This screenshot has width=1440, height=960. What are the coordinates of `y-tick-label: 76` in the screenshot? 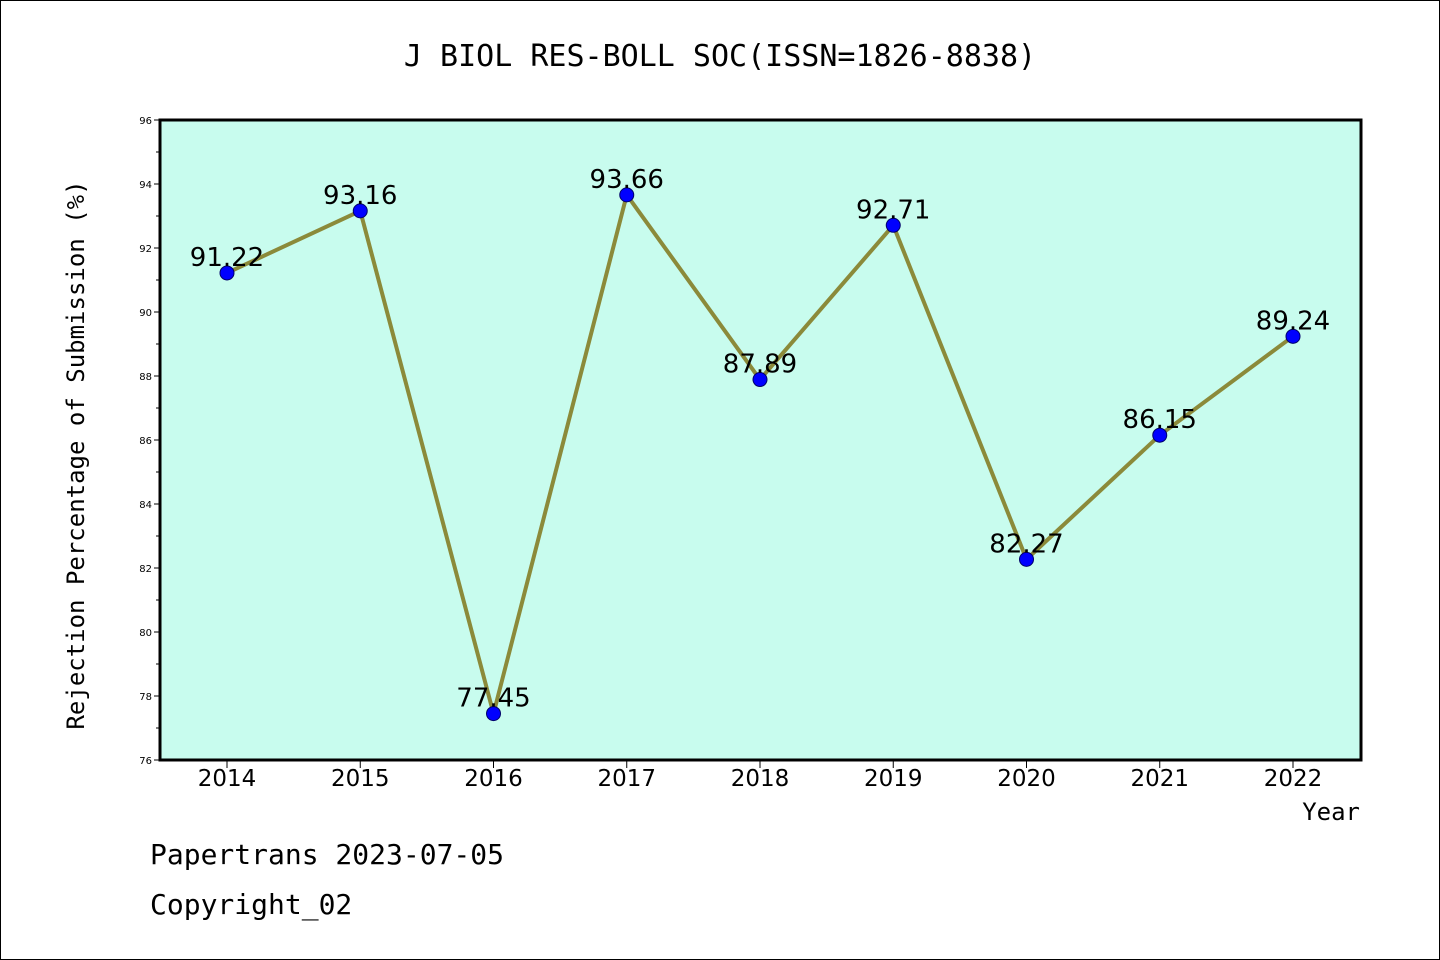 It's located at (145, 761).